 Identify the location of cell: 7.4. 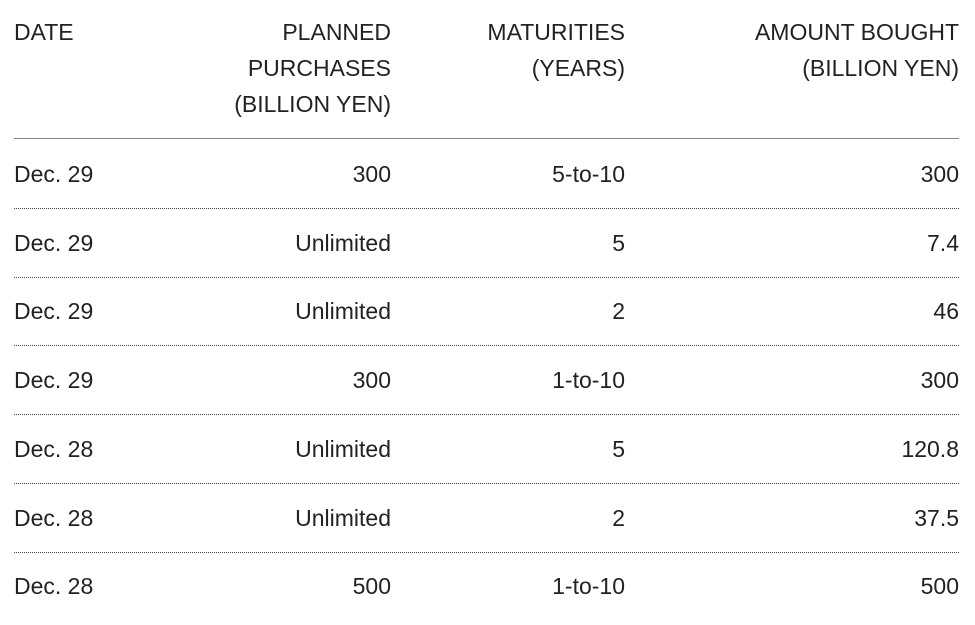
(943, 242).